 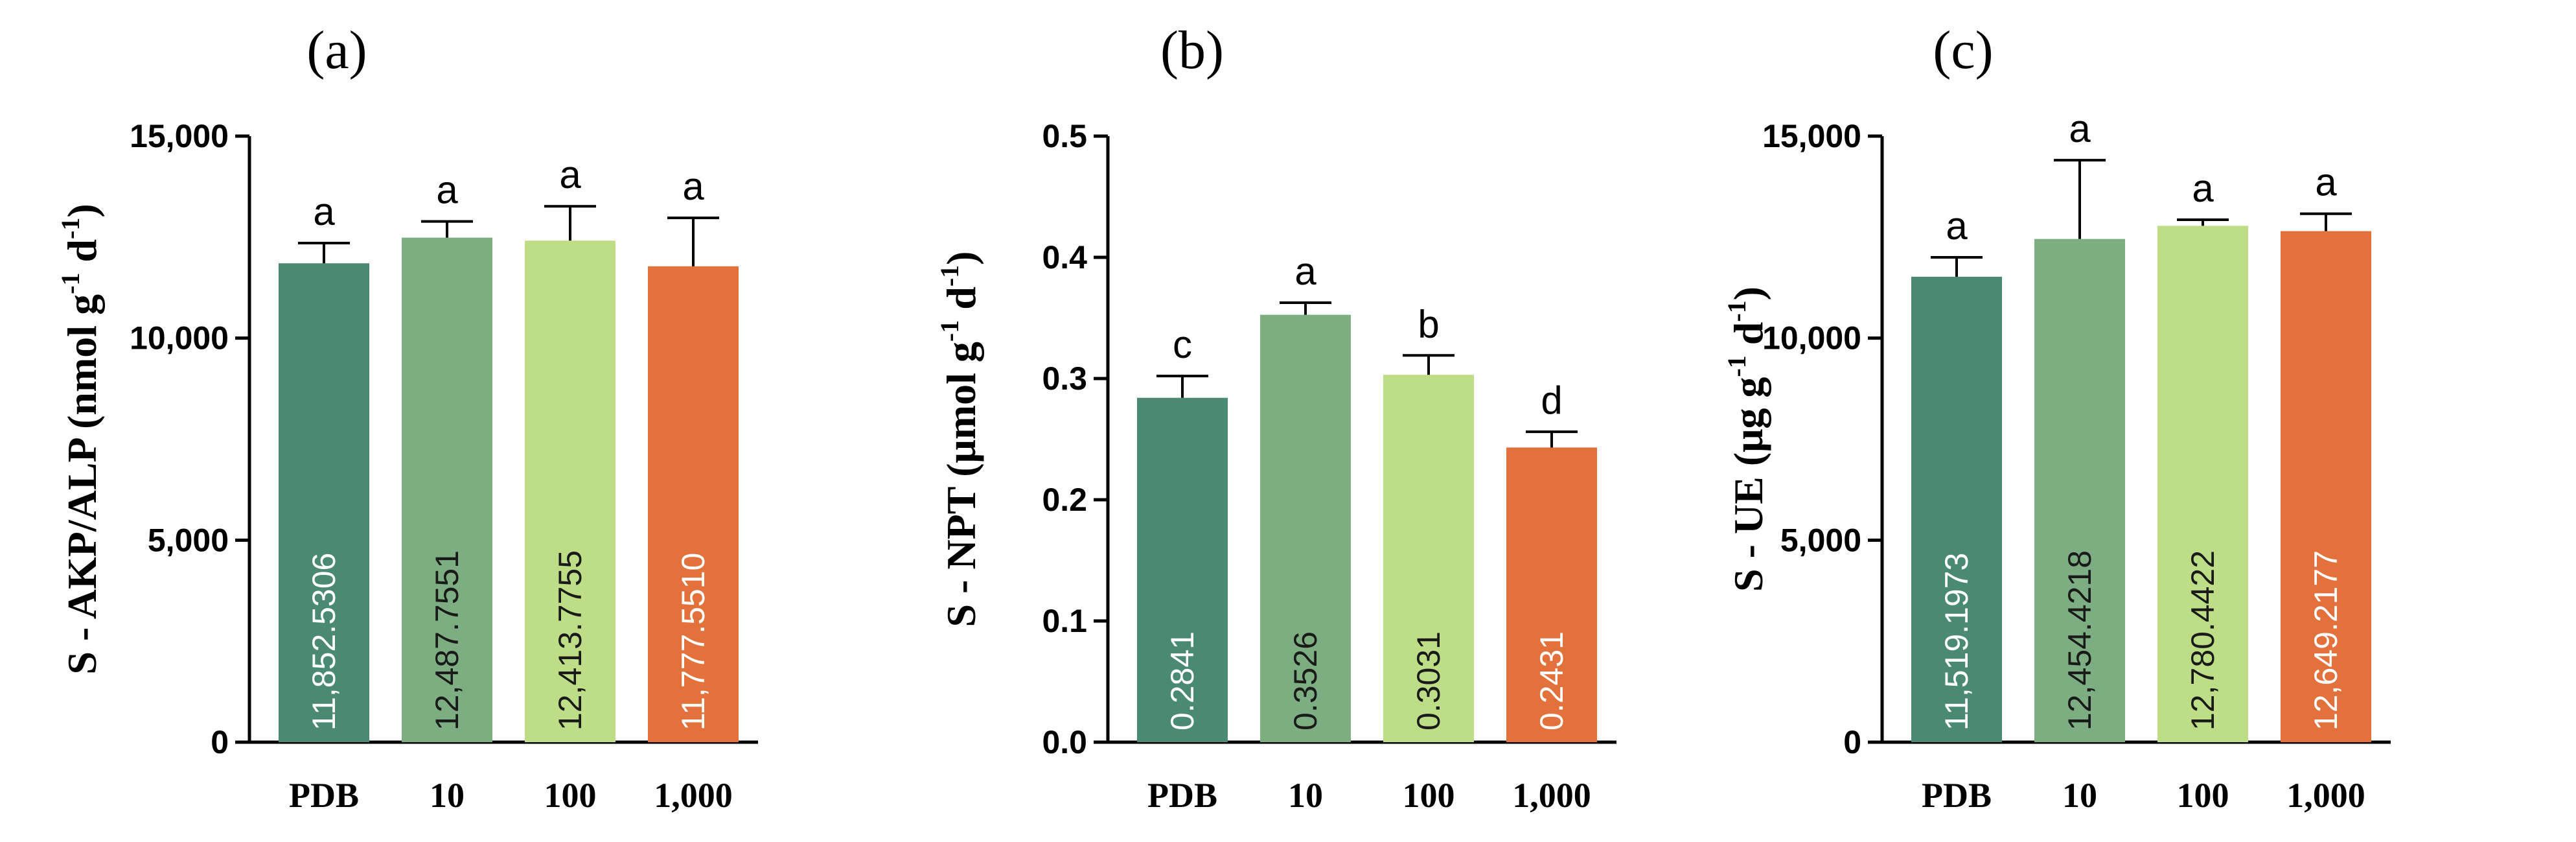 What do you see at coordinates (2203, 640) in the screenshot?
I see `bar-value-label: 12,780.4422` at bounding box center [2203, 640].